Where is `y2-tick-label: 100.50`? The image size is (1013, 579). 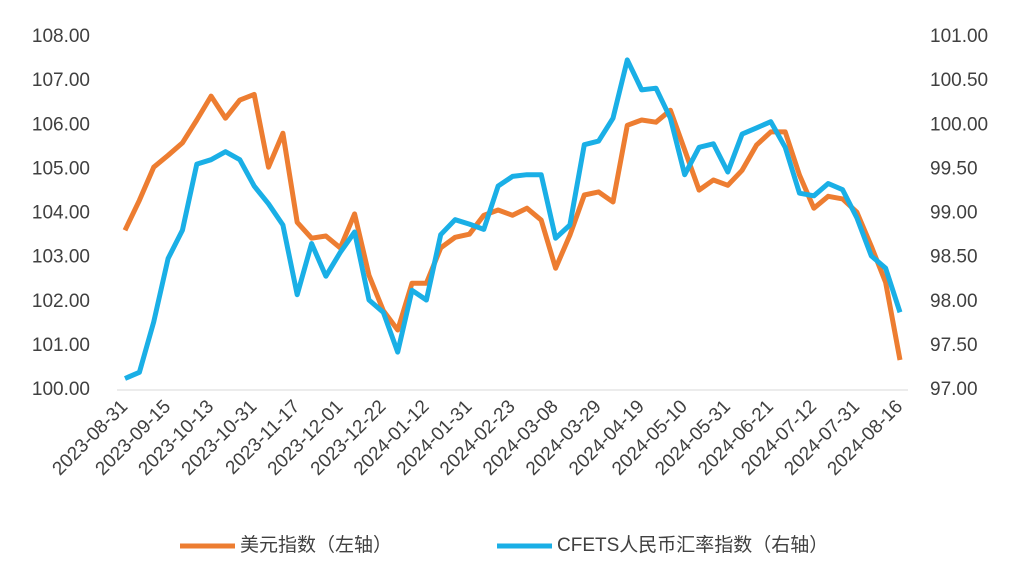
y2-tick-label: 100.50 is located at coordinates (959, 80).